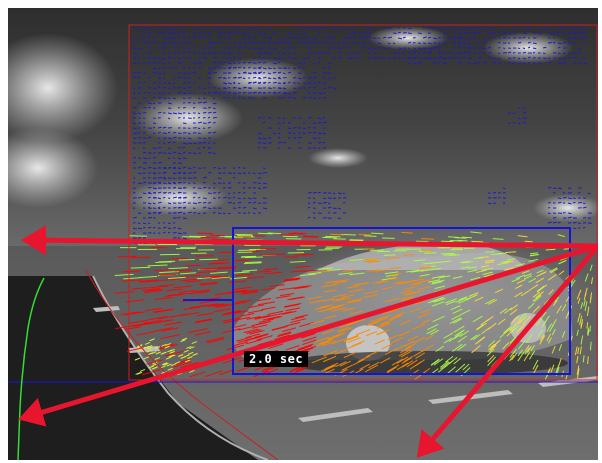 The image size is (602, 463). I want to click on time-to-contact-label: 2.0 sec, so click(276, 359).